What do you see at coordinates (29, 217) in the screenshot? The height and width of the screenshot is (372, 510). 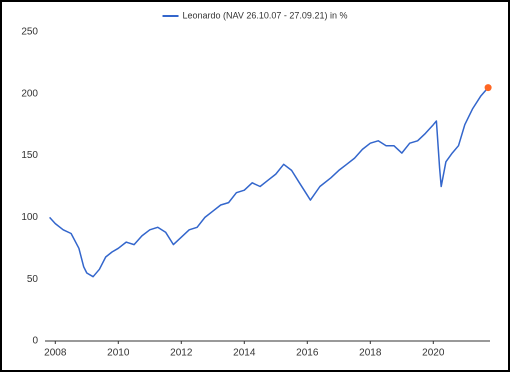 I see `y-tick-label: 100` at bounding box center [29, 217].